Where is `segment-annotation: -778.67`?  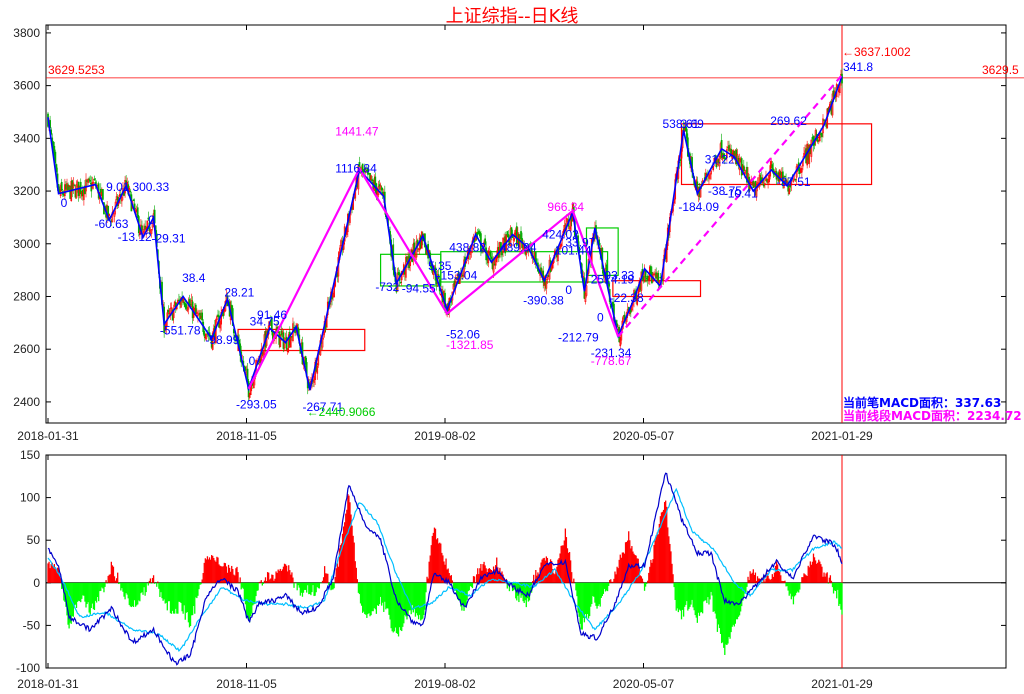
segment-annotation: -778.67 is located at coordinates (611, 361).